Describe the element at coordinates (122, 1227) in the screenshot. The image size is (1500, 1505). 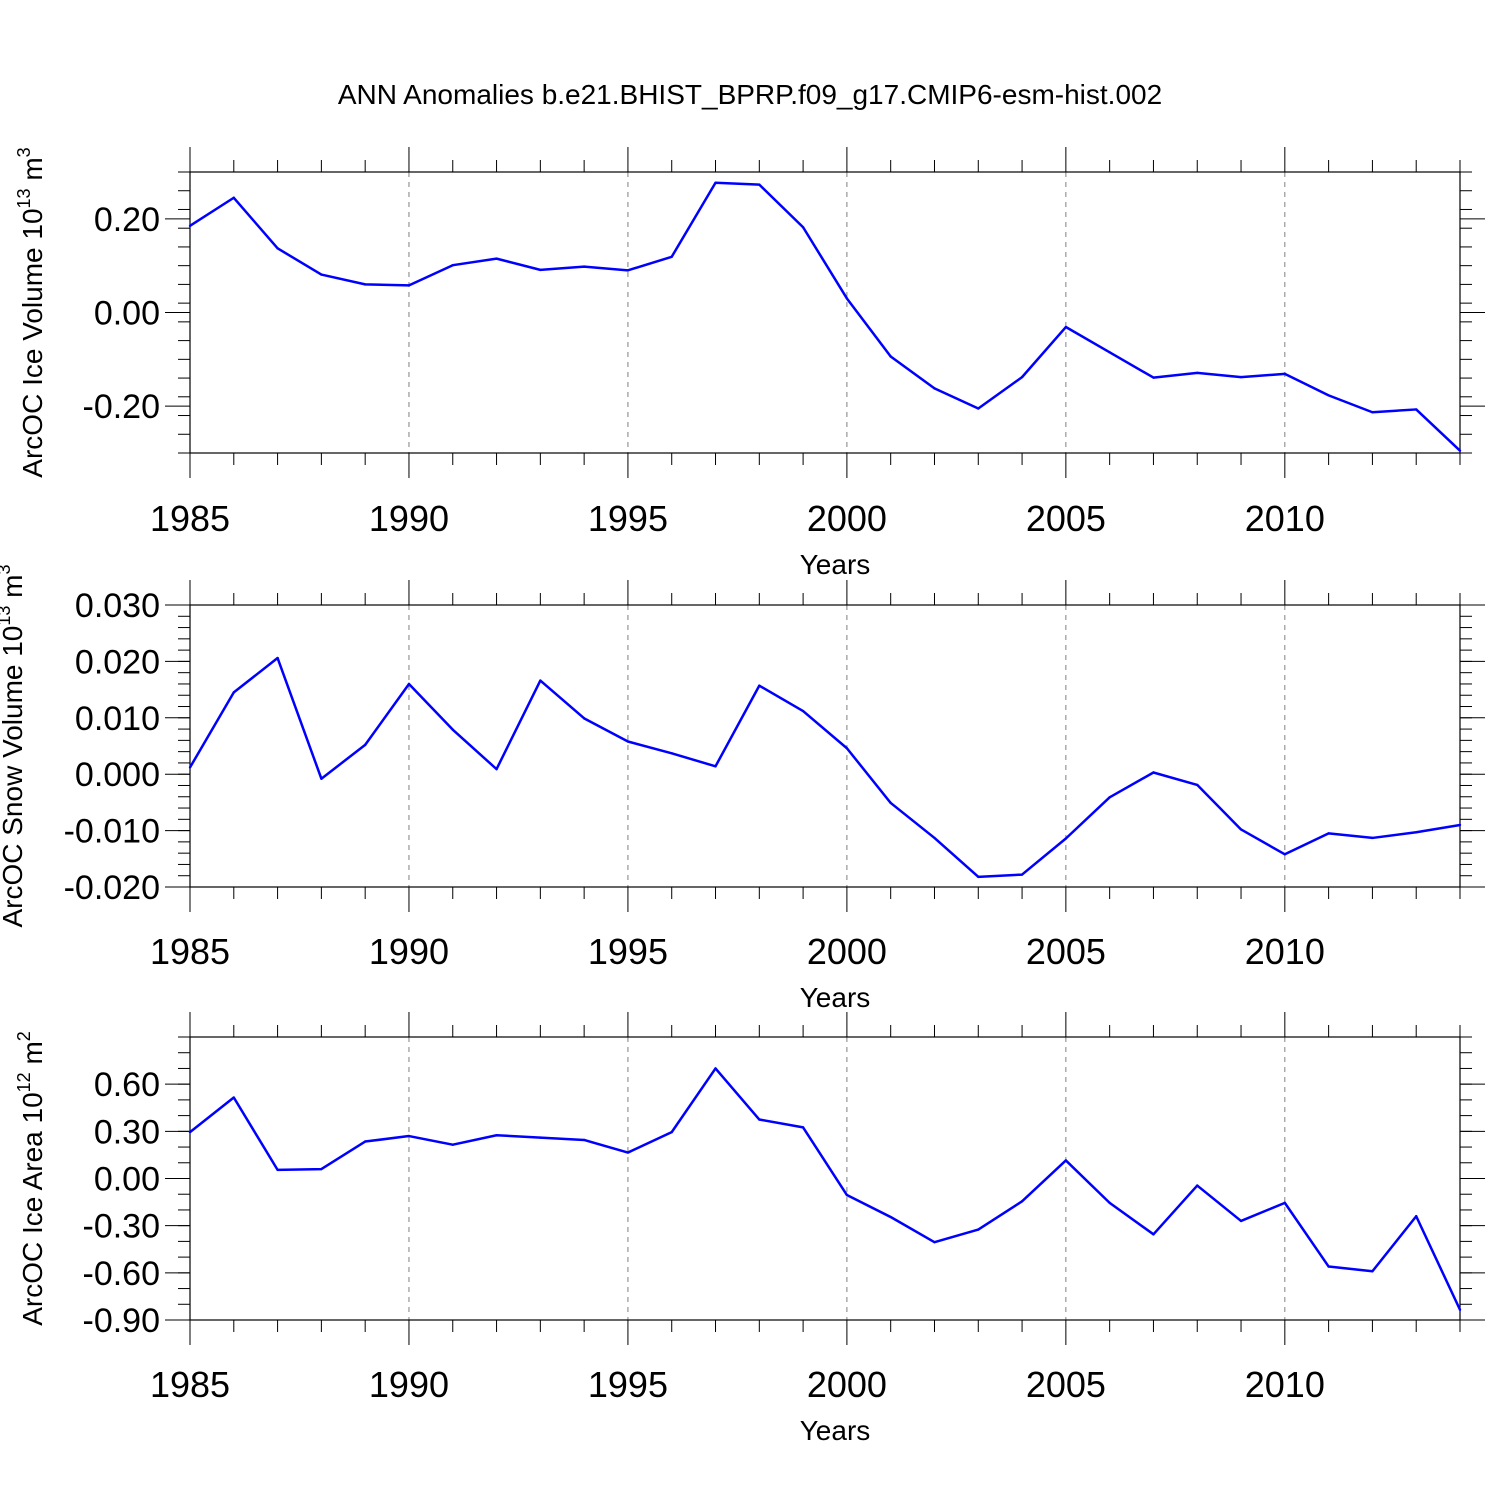
I see `y-tick-label: -0.30` at that location.